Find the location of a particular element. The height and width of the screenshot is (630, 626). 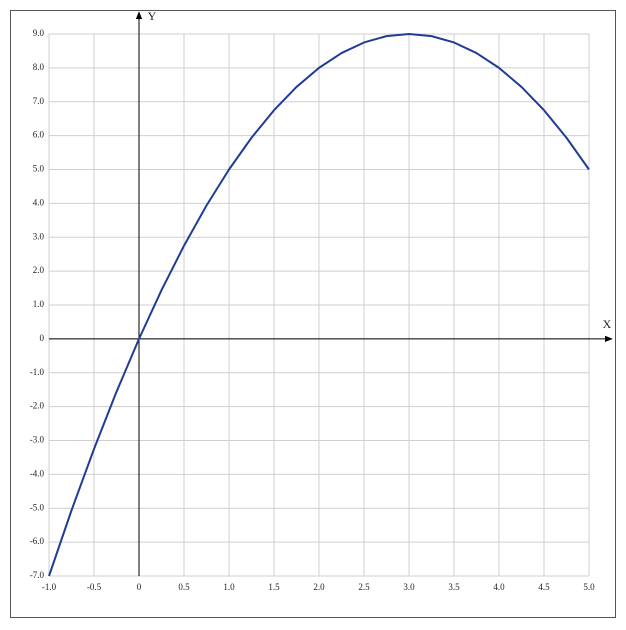

x-tick-label: -0.5 is located at coordinates (94, 587).